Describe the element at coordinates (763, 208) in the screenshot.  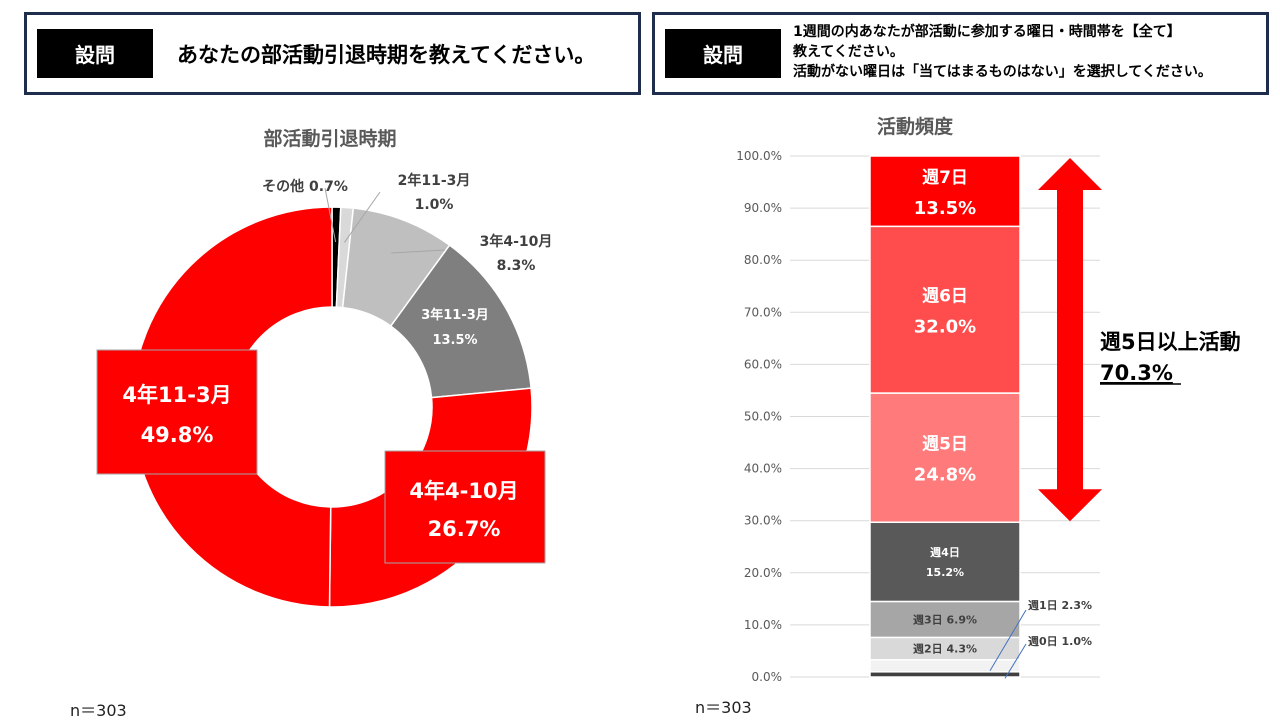
I see `y-tick-label-9: 90.0%` at that location.